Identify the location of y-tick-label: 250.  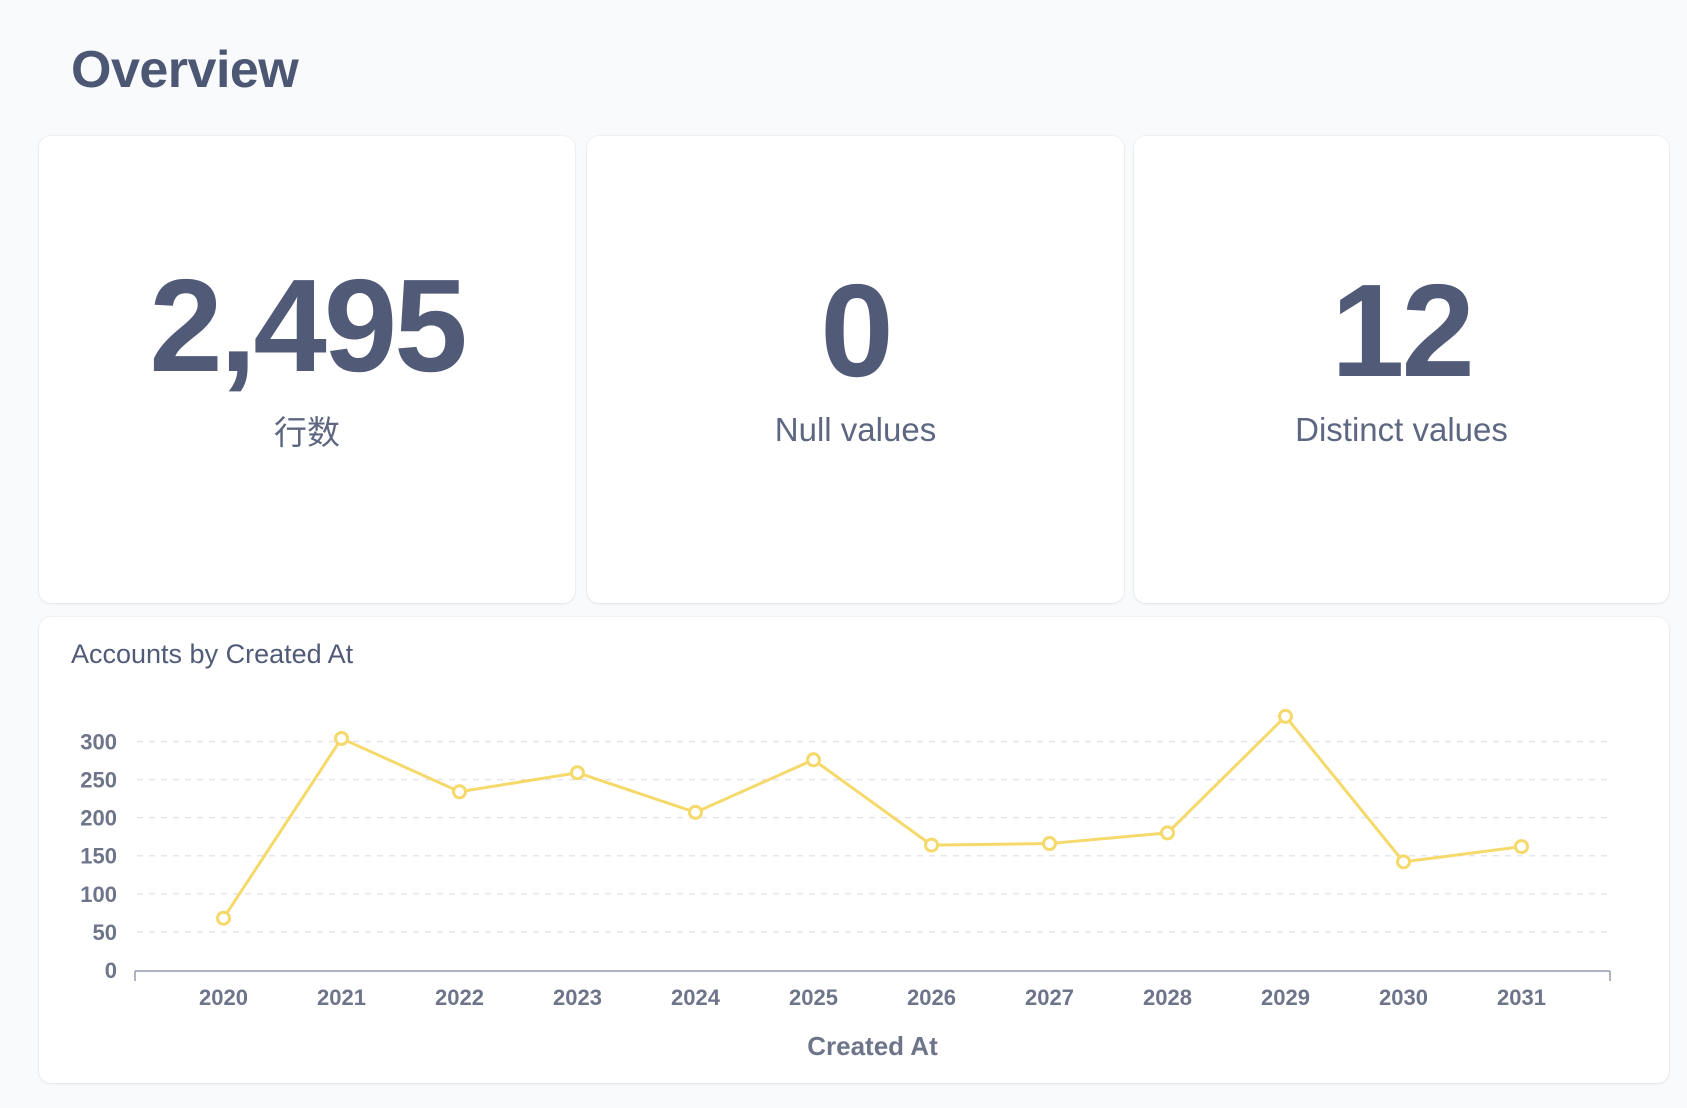
(98, 780).